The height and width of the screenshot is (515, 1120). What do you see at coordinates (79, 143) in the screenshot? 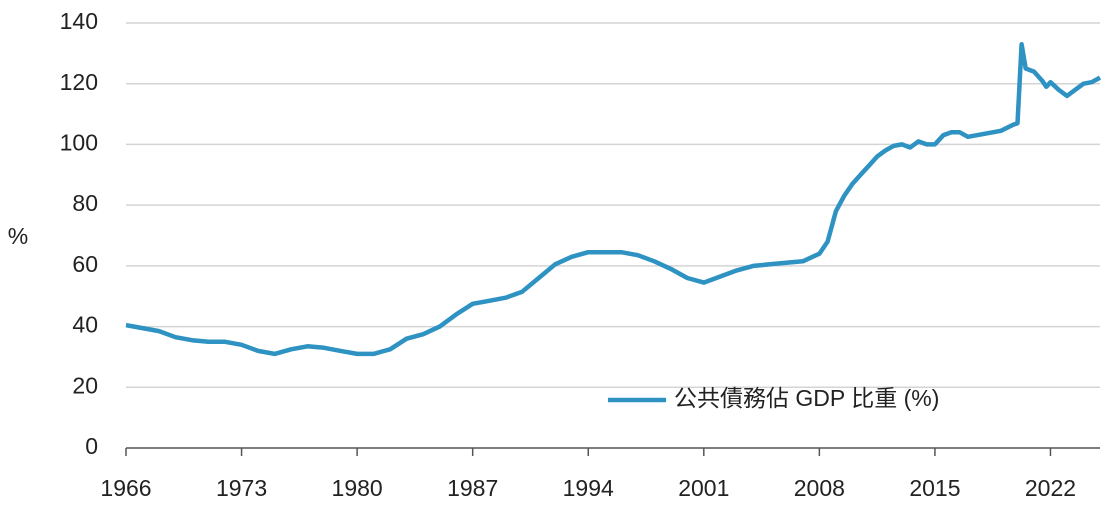
I see `y-tick-label: 100` at bounding box center [79, 143].